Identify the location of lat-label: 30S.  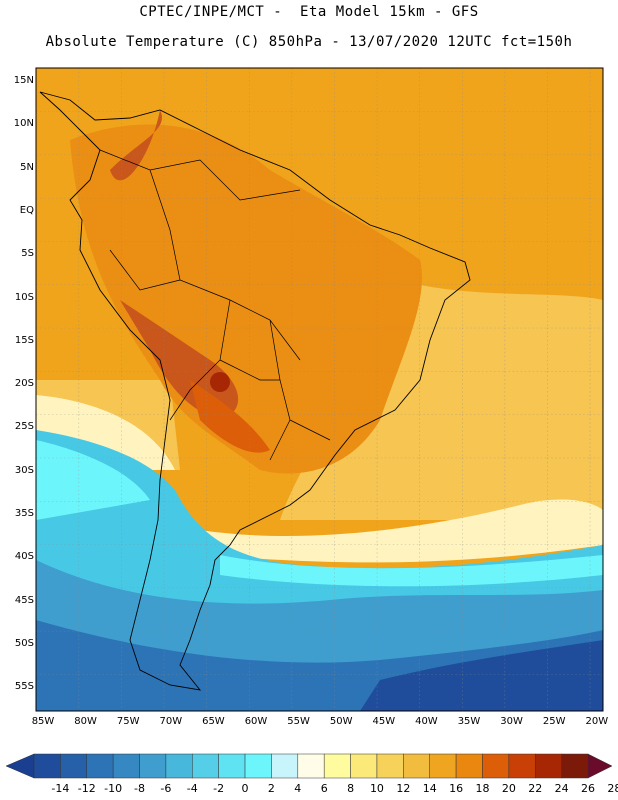
(24, 470).